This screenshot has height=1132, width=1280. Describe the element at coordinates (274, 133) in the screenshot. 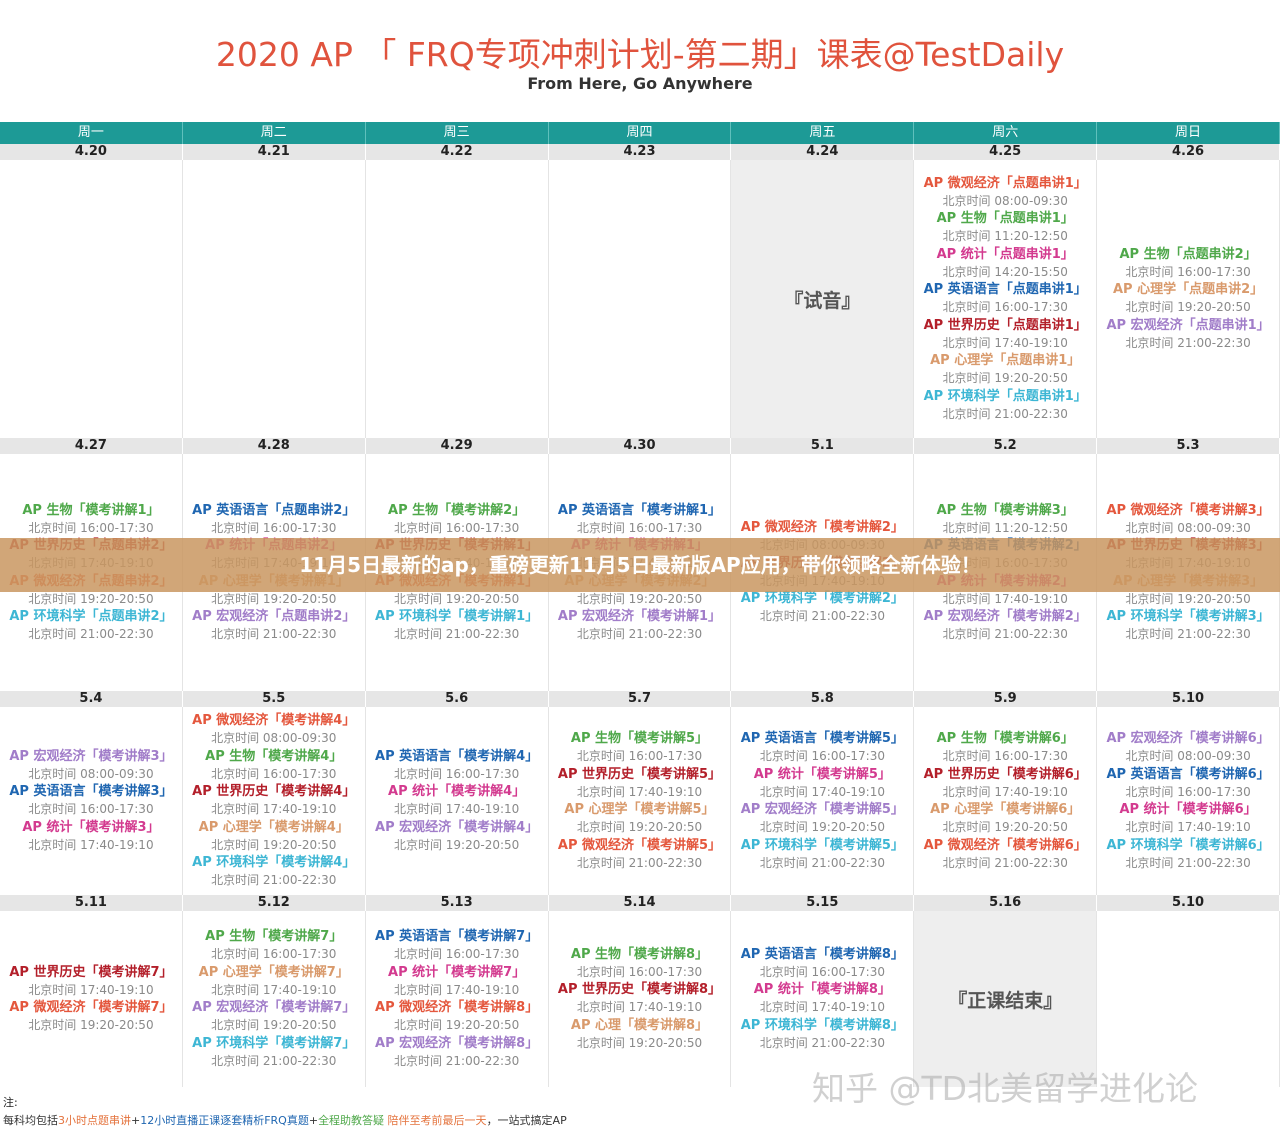

I see `weekday-header: 周二` at that location.